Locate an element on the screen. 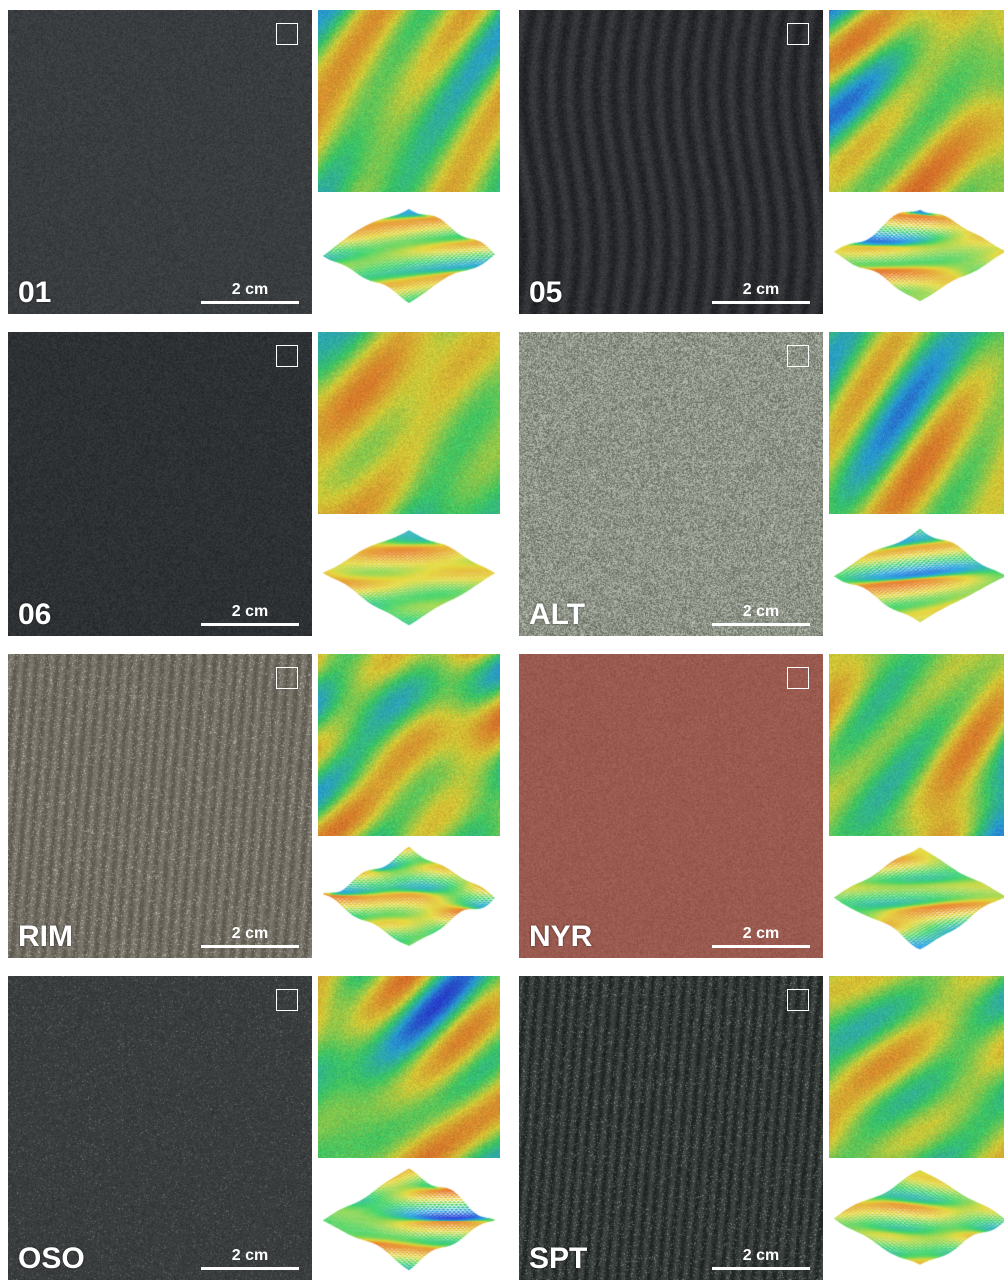  sample-panel-nyr: NYR 2 cm is located at coordinates (757, 801).